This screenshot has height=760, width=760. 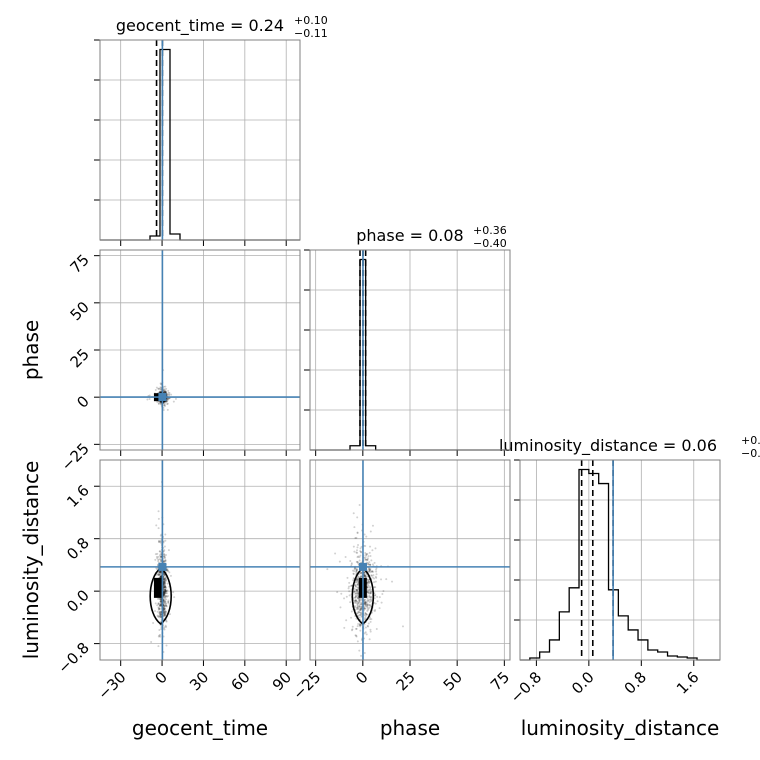 I want to click on ytick-label: 25, so click(x=80, y=358).